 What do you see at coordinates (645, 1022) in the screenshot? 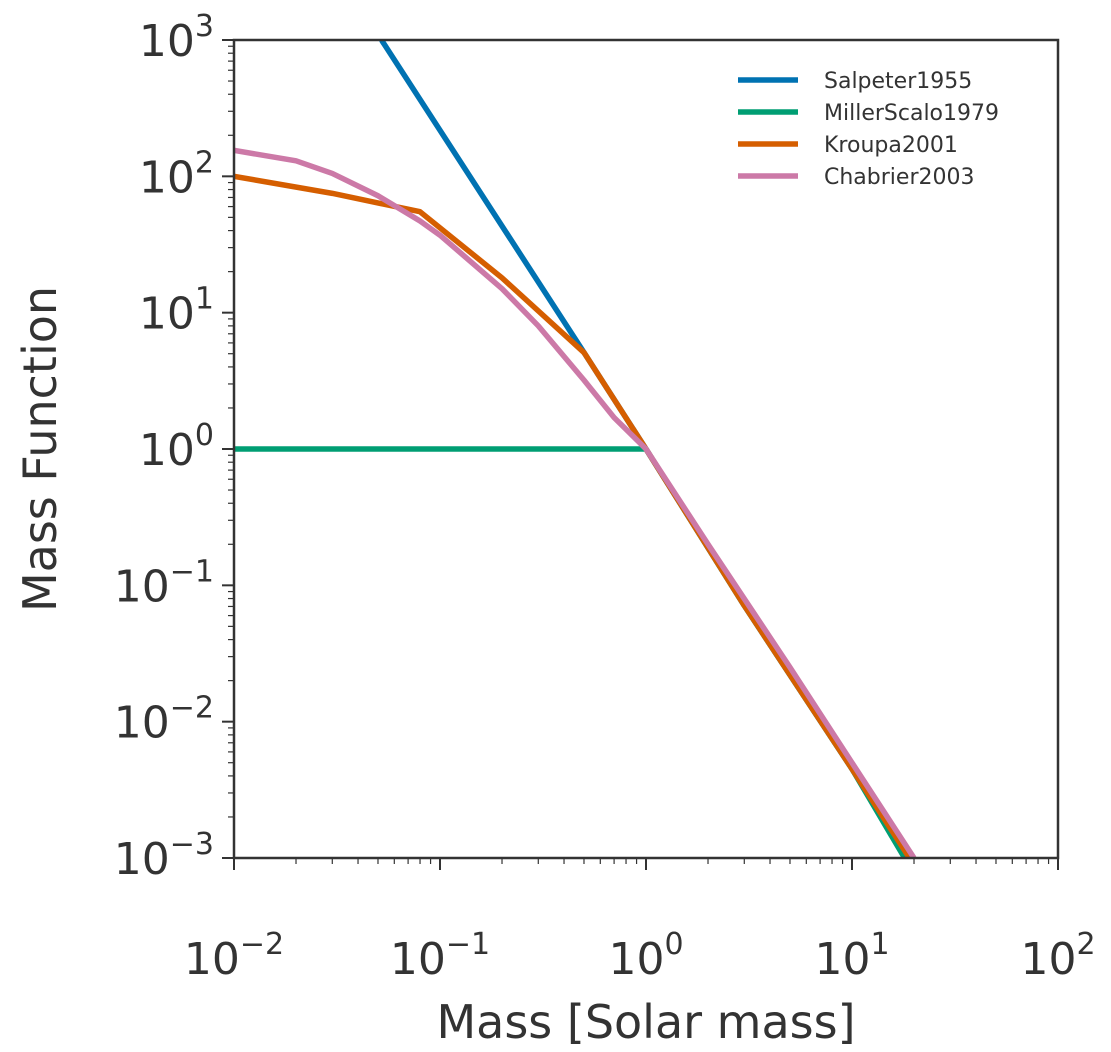
I see `x-axis-title: Mass [Solar mass]` at bounding box center [645, 1022].